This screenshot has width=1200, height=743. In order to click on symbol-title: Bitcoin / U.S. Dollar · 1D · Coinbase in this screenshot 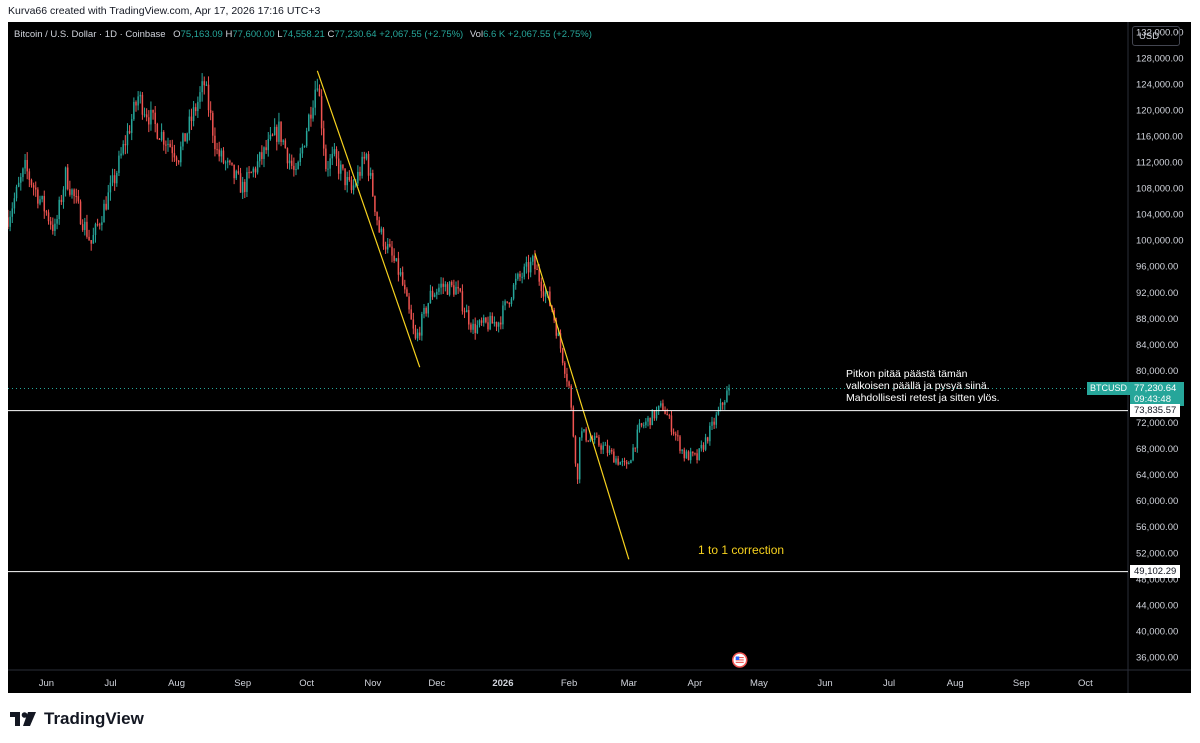, I will do `click(90, 34)`.